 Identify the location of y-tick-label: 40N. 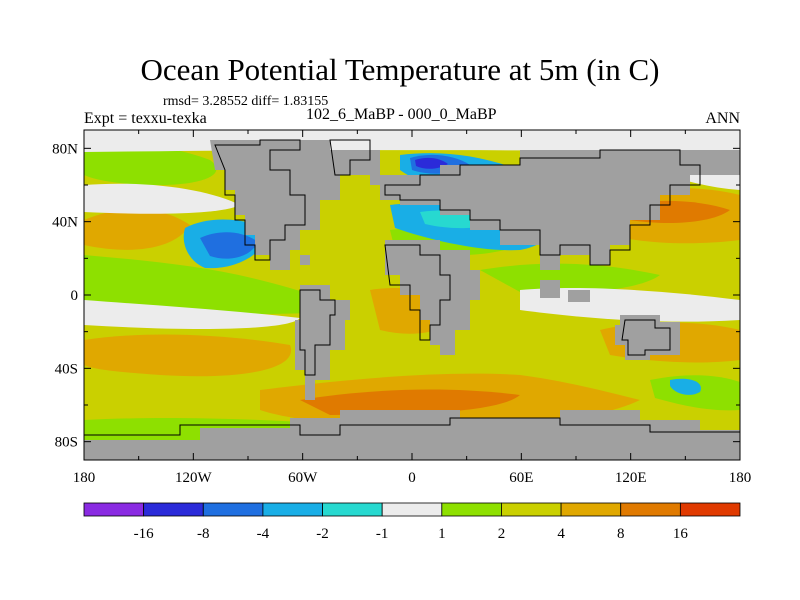
(65, 223).